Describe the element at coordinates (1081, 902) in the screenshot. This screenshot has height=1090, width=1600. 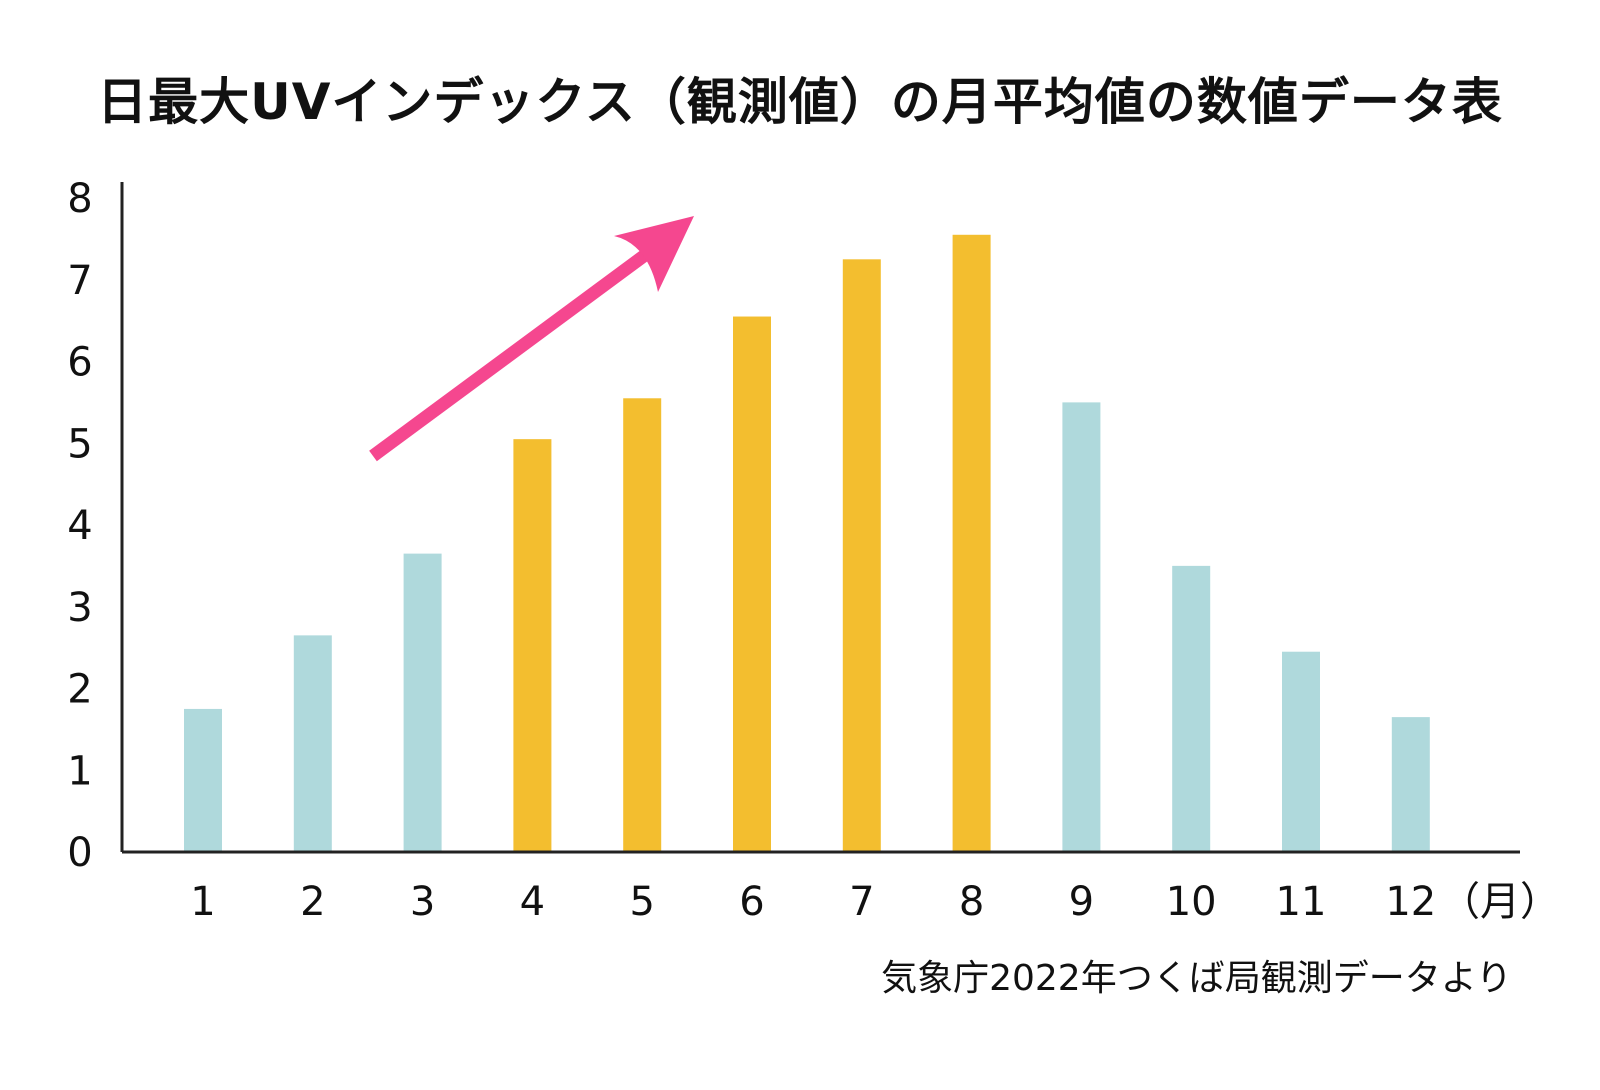
I see `x-tick-label: 9` at that location.